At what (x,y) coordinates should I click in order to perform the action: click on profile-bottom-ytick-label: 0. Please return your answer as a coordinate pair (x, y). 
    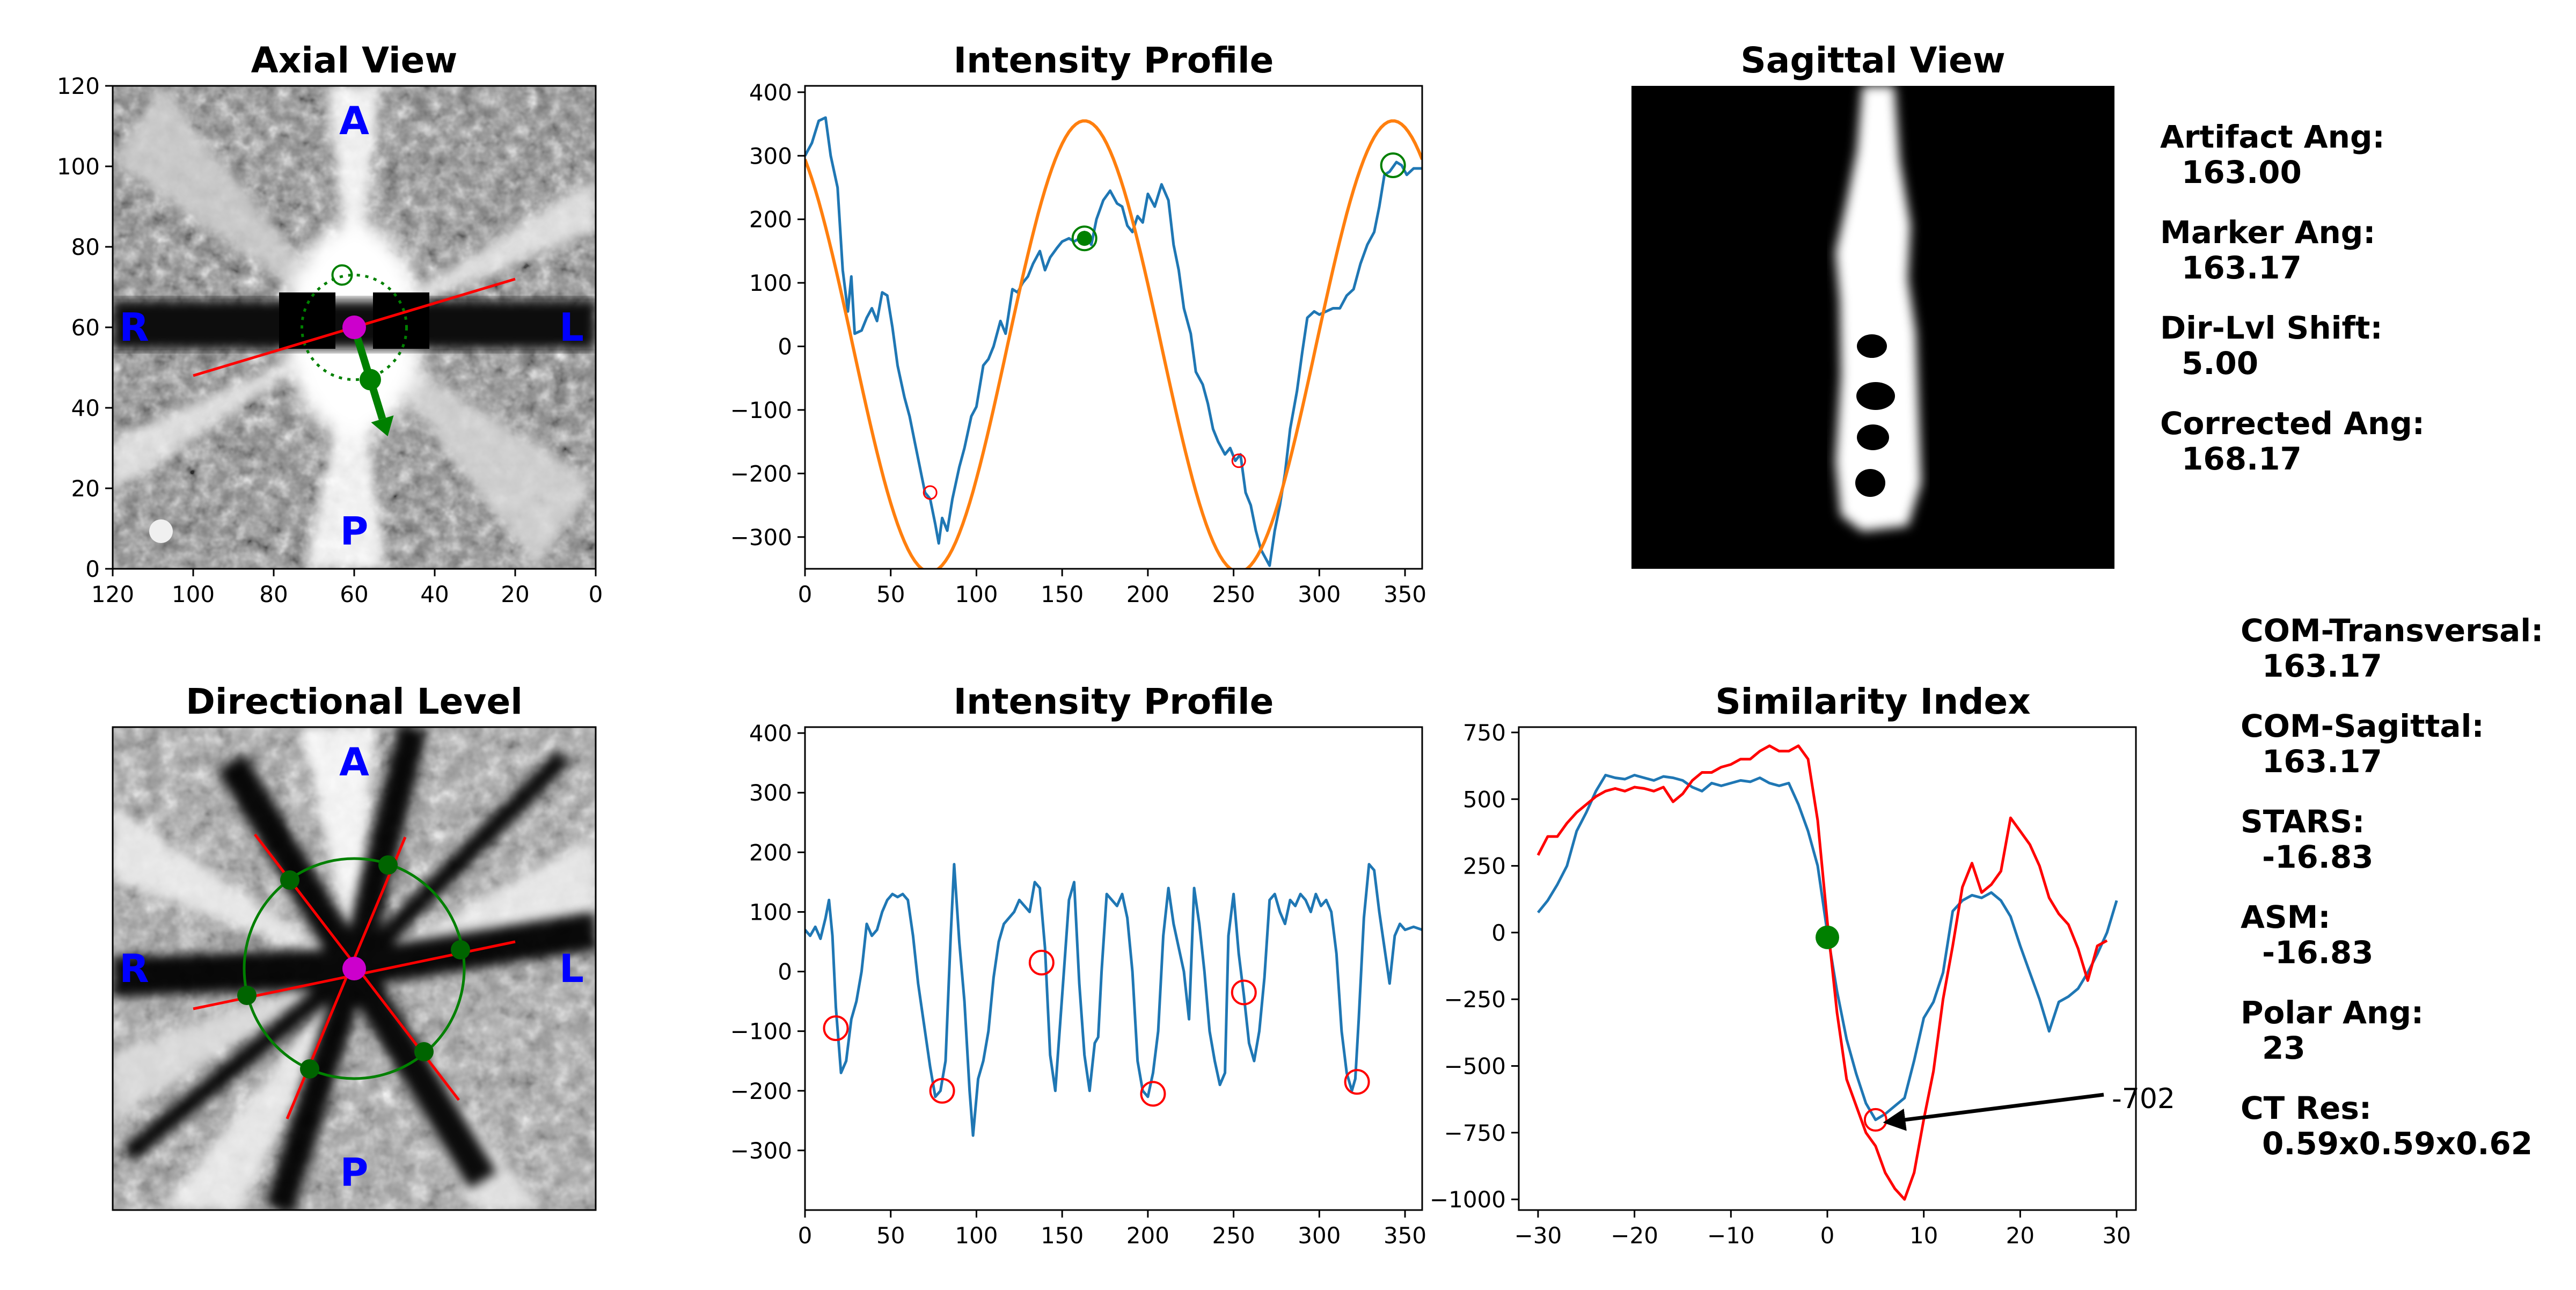
    Looking at the image, I should click on (785, 972).